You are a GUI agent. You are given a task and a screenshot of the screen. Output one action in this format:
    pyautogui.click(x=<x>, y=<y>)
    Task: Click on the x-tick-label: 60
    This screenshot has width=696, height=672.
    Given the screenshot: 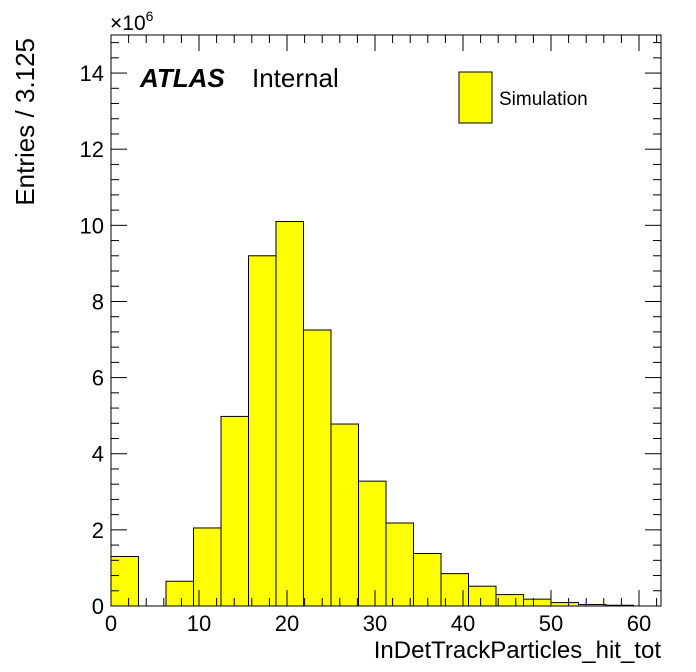 What is the action you would take?
    pyautogui.click(x=639, y=623)
    